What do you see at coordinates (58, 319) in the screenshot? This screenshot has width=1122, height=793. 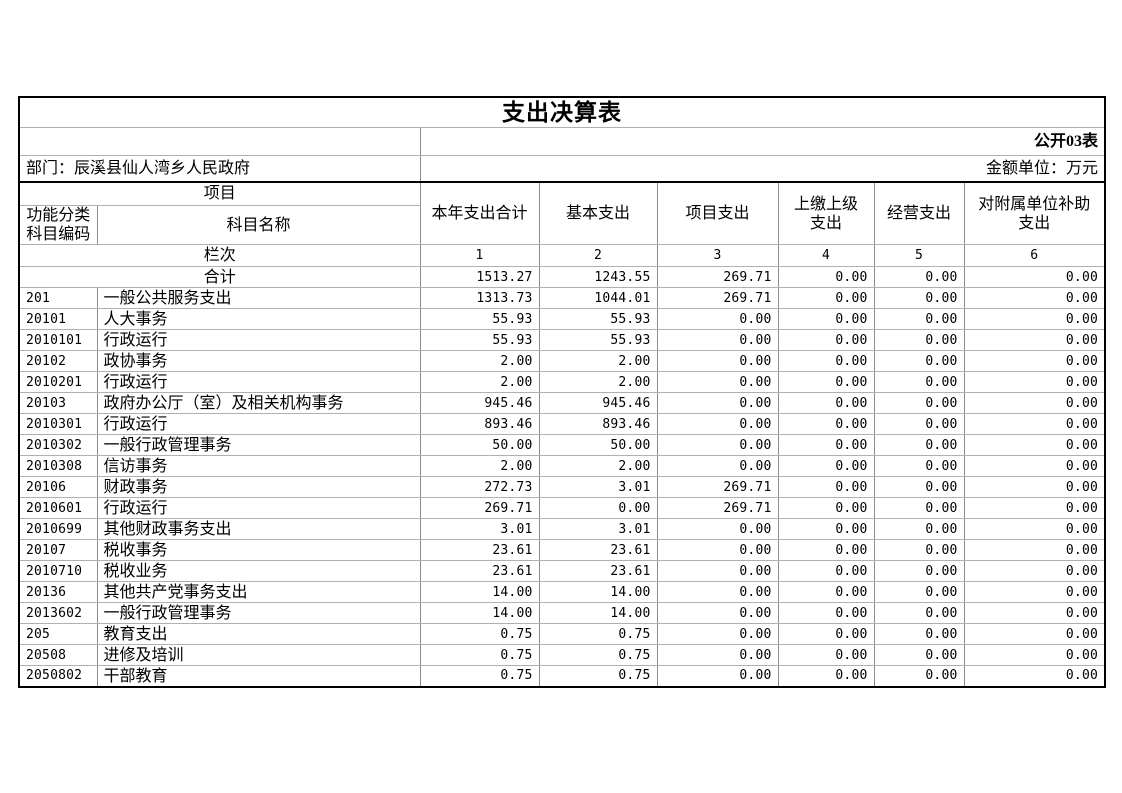 I see `subject-code-cell: 20101` at bounding box center [58, 319].